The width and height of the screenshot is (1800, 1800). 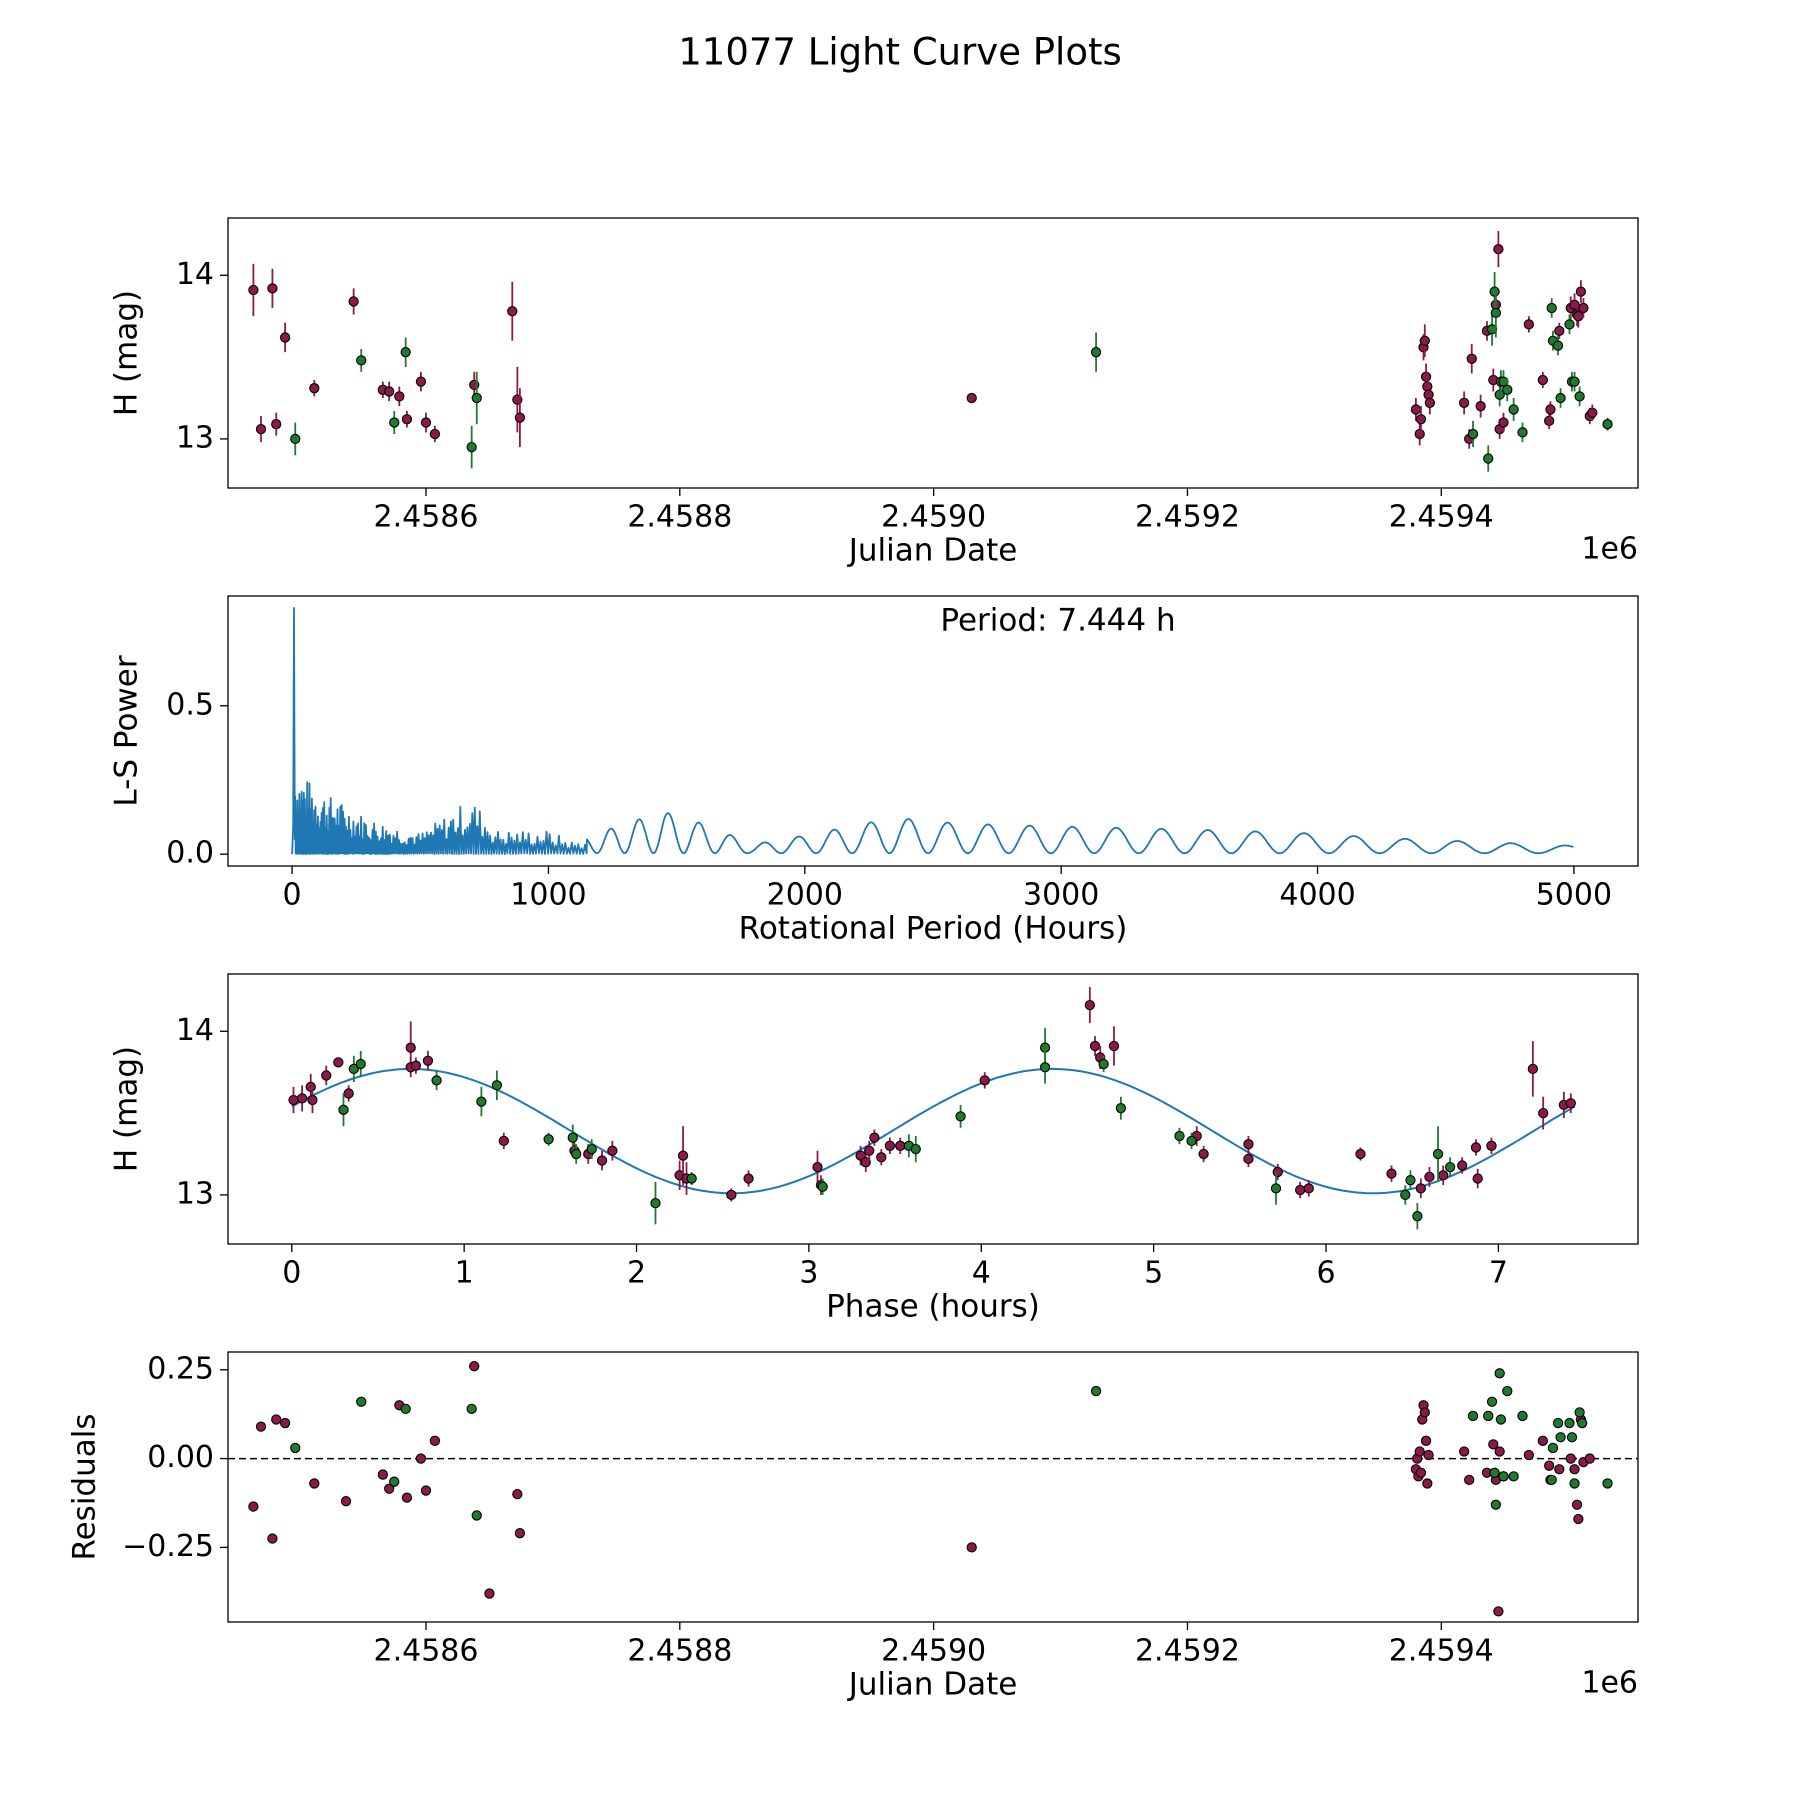 I want to click on x-tick-label: 5, so click(x=1153, y=1273).